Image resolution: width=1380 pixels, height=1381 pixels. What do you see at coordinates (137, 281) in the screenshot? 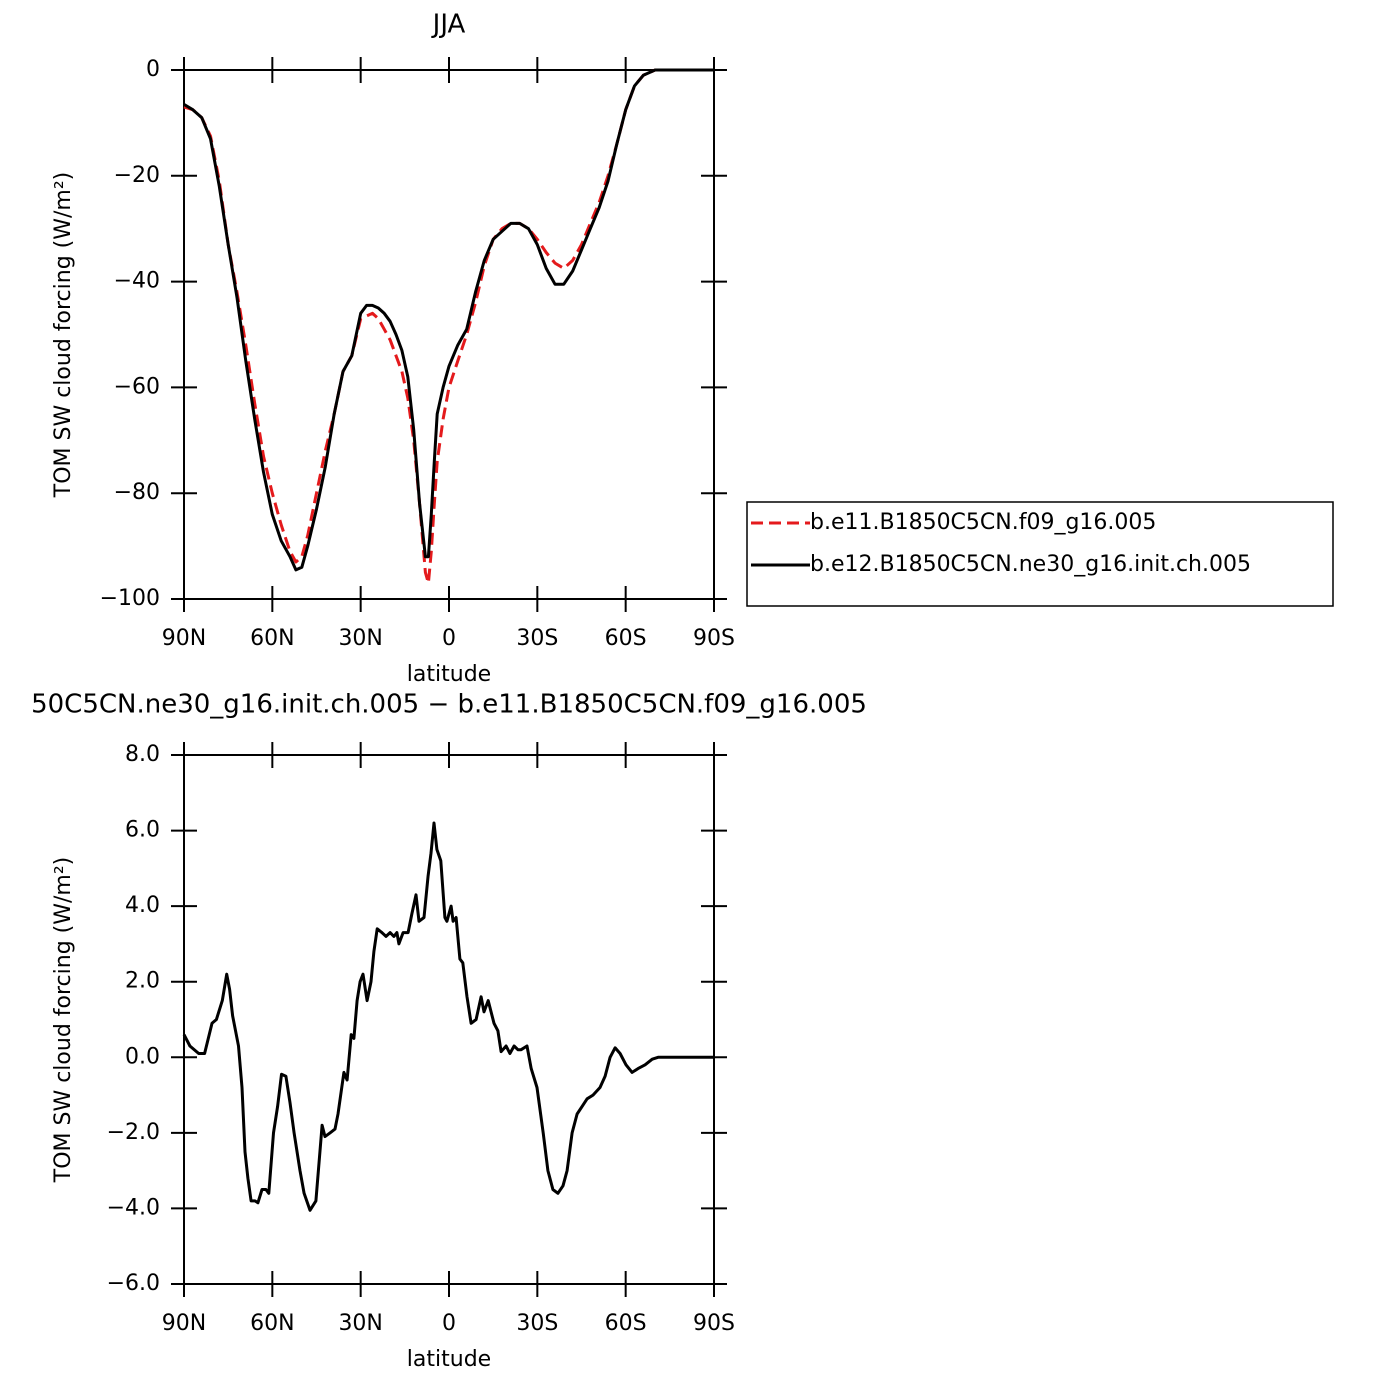
I see `y-tick-label: −40` at bounding box center [137, 281].